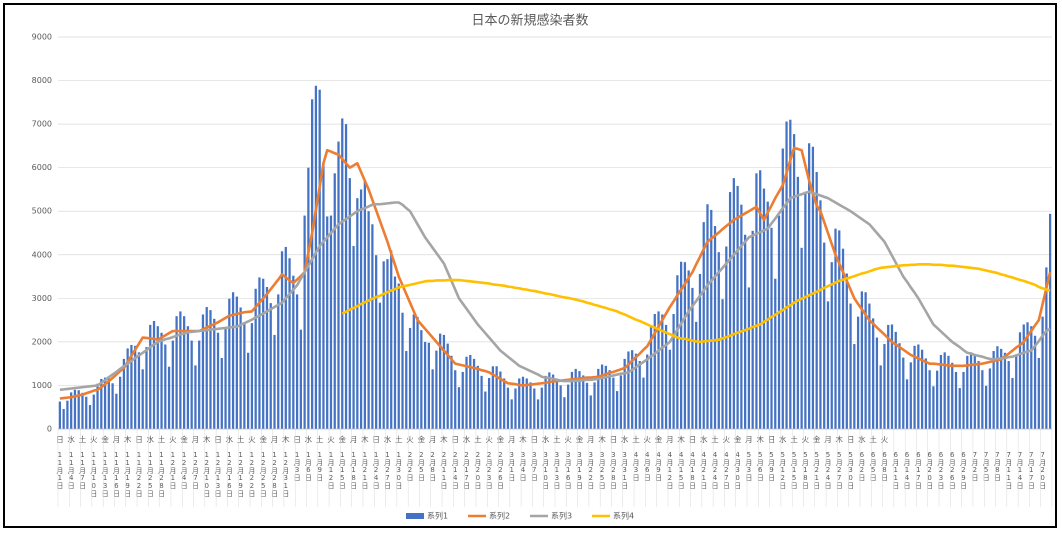  Describe the element at coordinates (625, 470) in the screenshot. I see `x-tick-label: 3月31日` at that location.